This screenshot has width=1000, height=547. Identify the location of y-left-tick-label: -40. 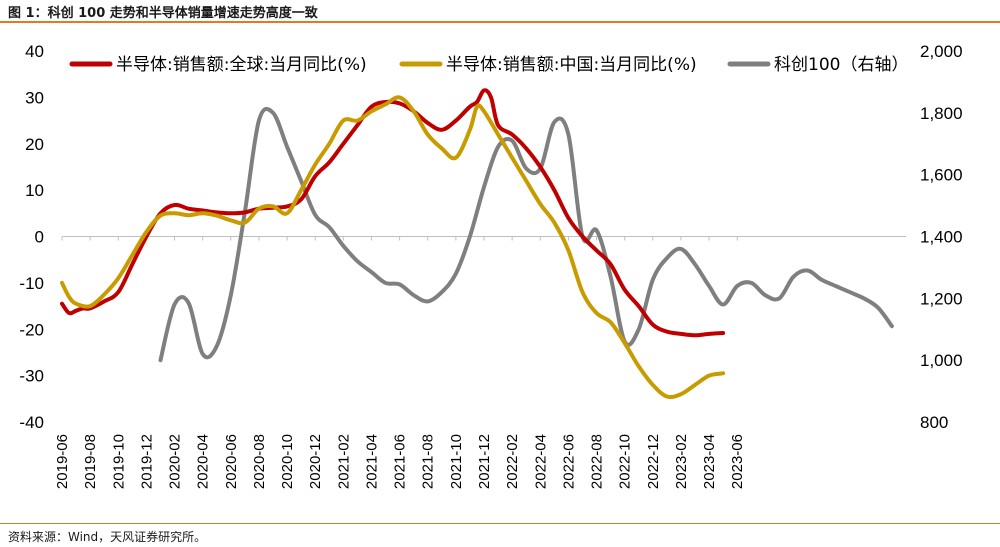
(31, 422).